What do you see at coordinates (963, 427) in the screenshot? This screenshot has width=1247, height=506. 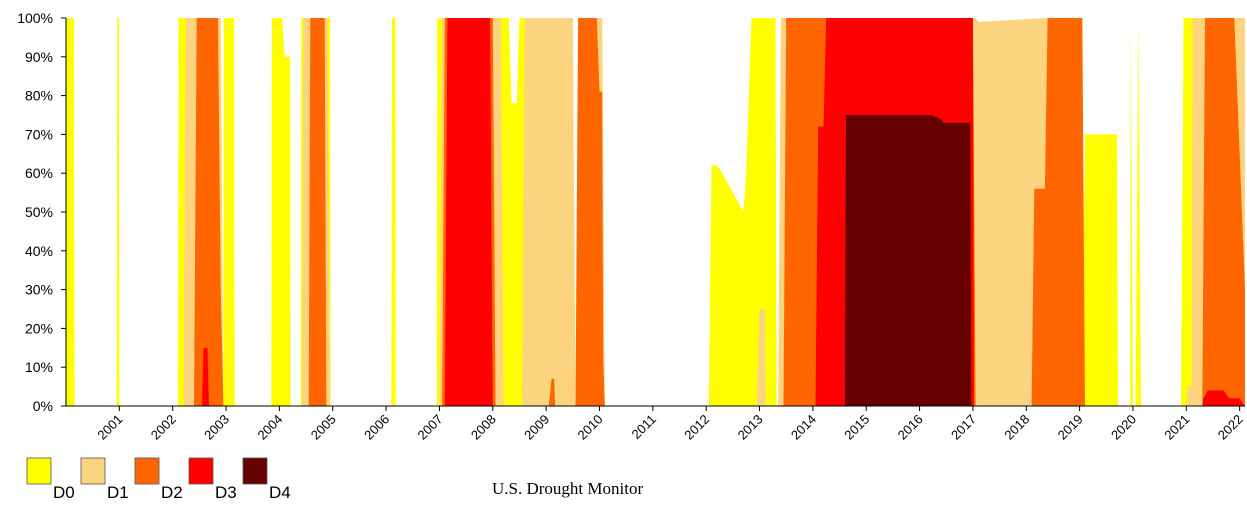 I see `x-tick-label: 2017` at bounding box center [963, 427].